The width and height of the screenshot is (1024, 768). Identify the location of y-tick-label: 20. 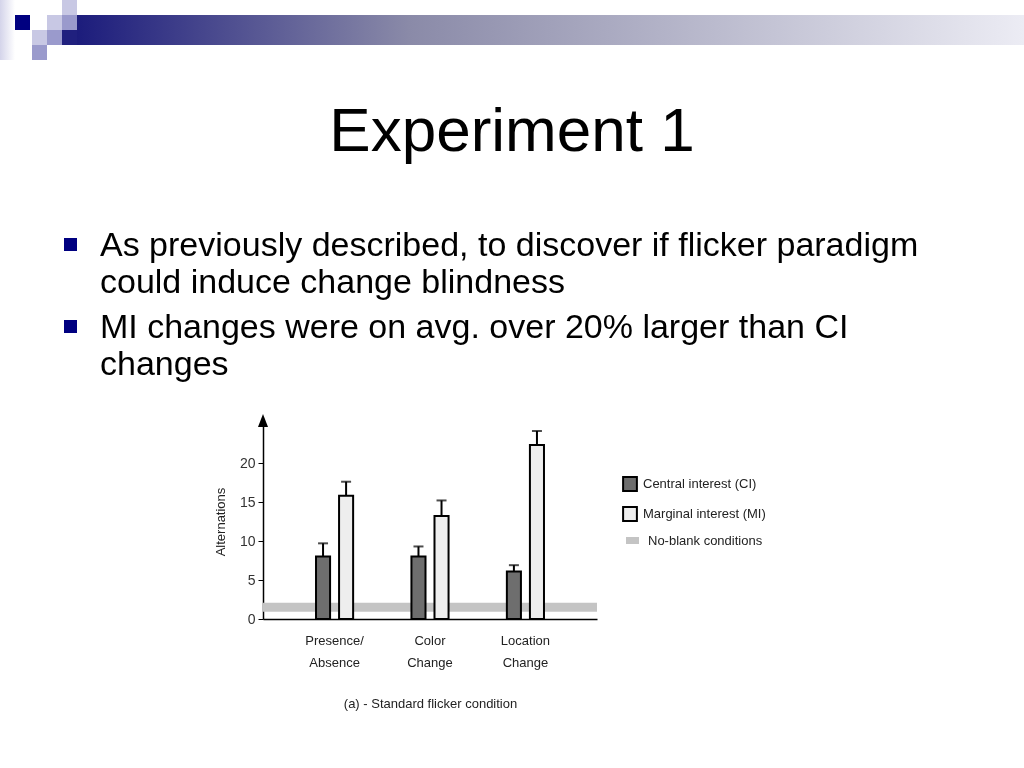
(247, 462).